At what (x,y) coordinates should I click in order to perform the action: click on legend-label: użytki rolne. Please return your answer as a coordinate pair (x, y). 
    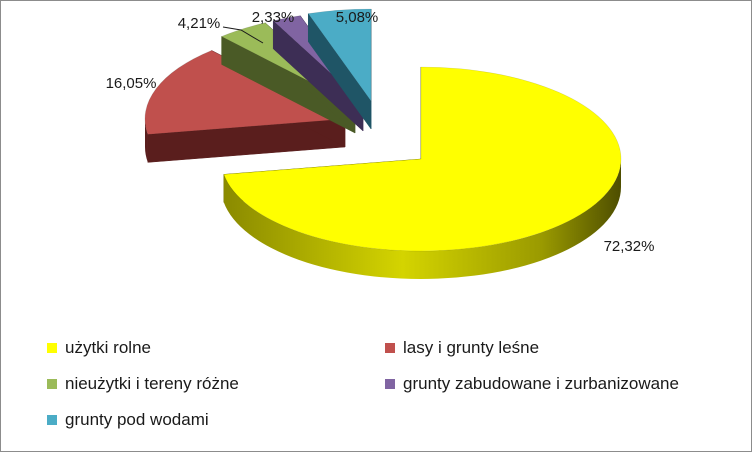
    Looking at the image, I should click on (108, 347).